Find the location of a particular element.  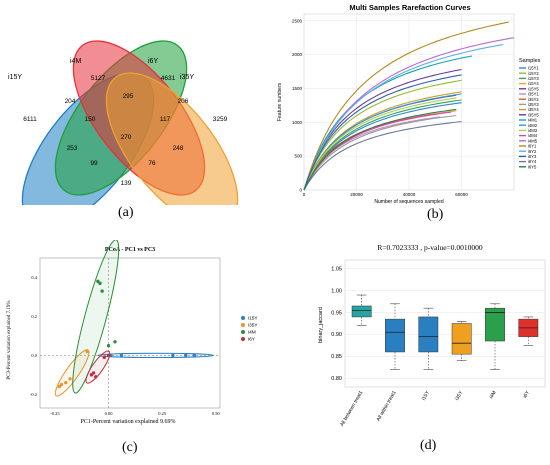

panel-label-b: (b) is located at coordinates (435, 214).